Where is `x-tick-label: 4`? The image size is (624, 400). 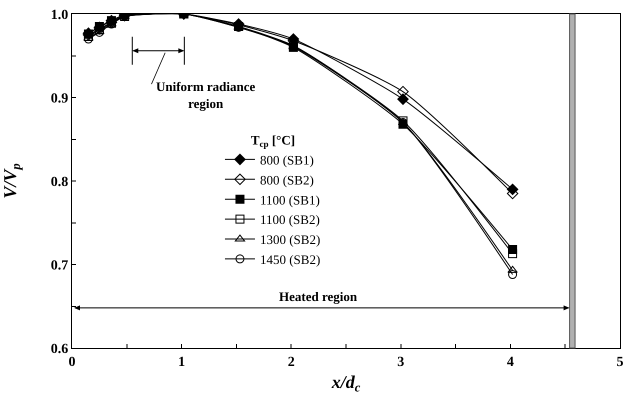
x-tick-label: 4 is located at coordinates (510, 362).